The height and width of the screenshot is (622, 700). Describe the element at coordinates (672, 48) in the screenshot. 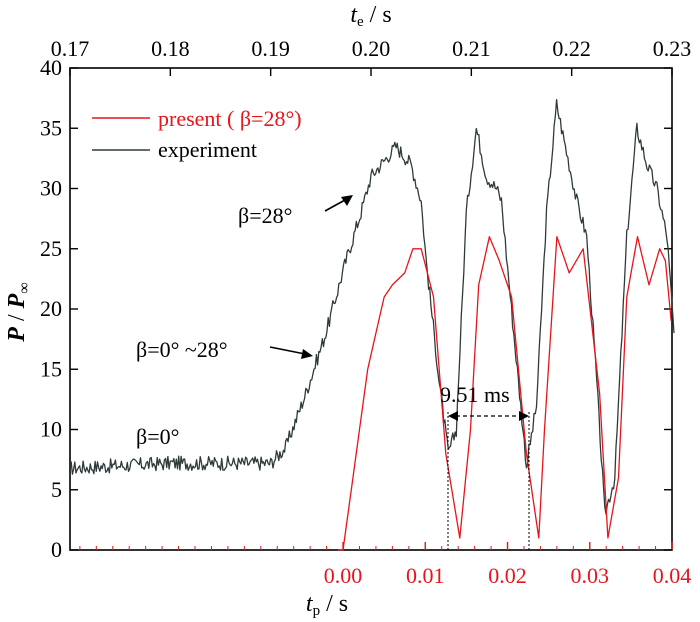

I see `top-axis-tick-label: 0.23` at that location.